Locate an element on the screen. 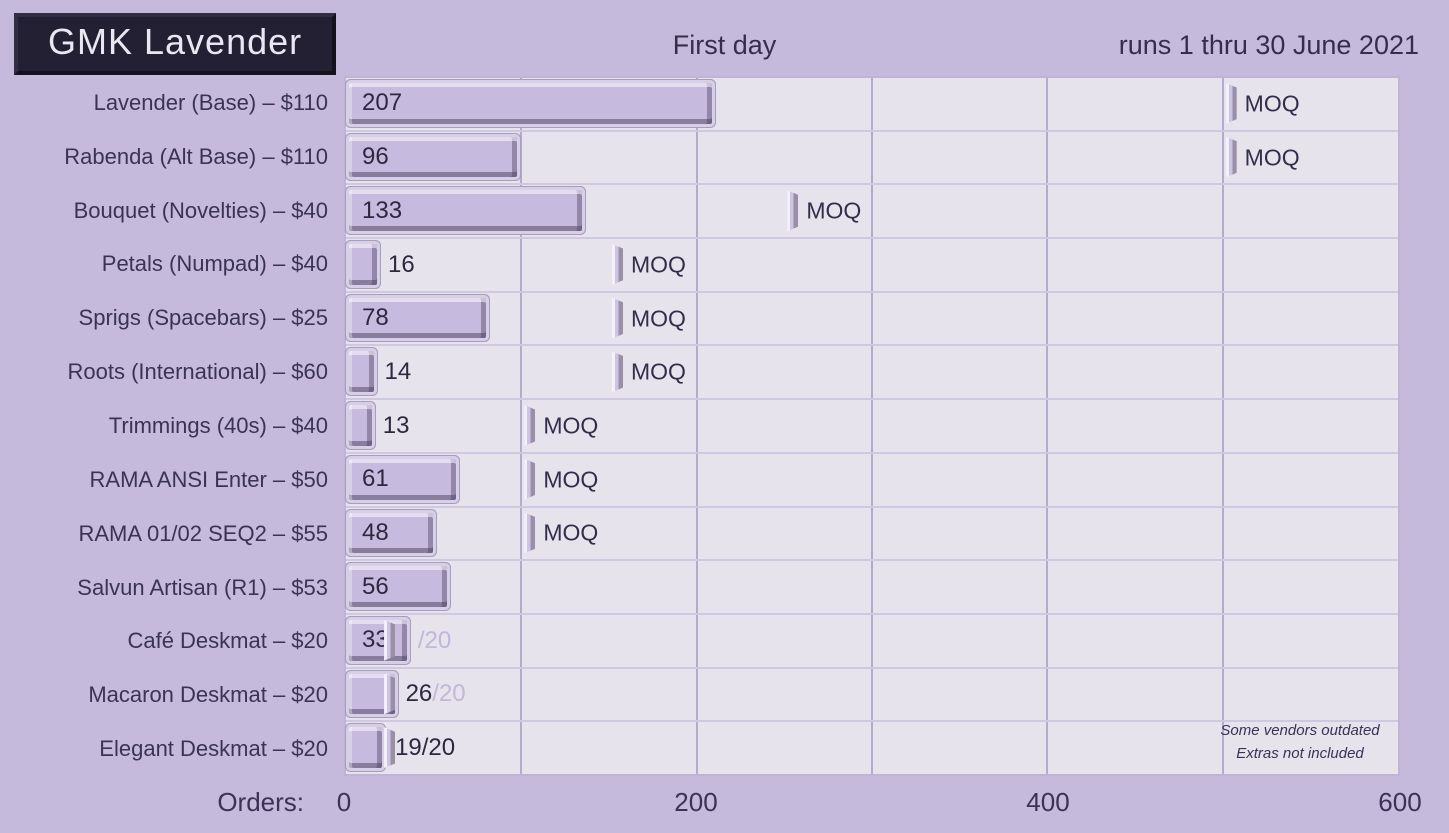  bar-value: 16 is located at coordinates (401, 264).